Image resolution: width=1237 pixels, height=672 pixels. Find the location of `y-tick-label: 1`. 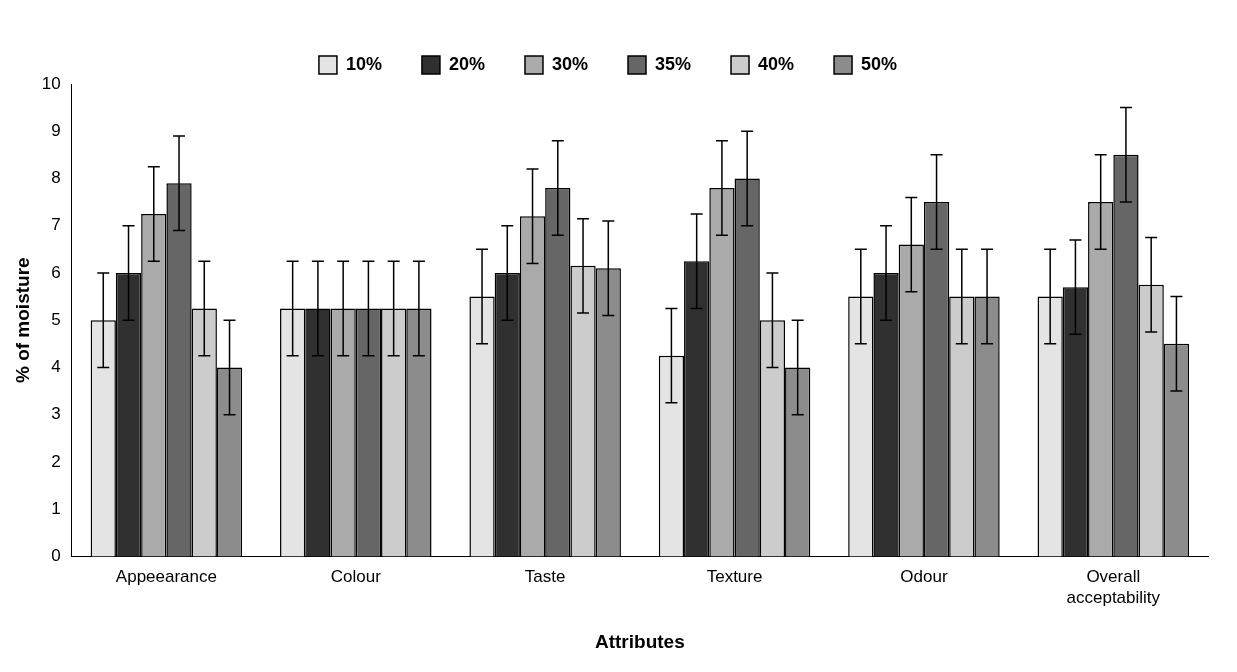

y-tick-label: 1 is located at coordinates (56, 508).